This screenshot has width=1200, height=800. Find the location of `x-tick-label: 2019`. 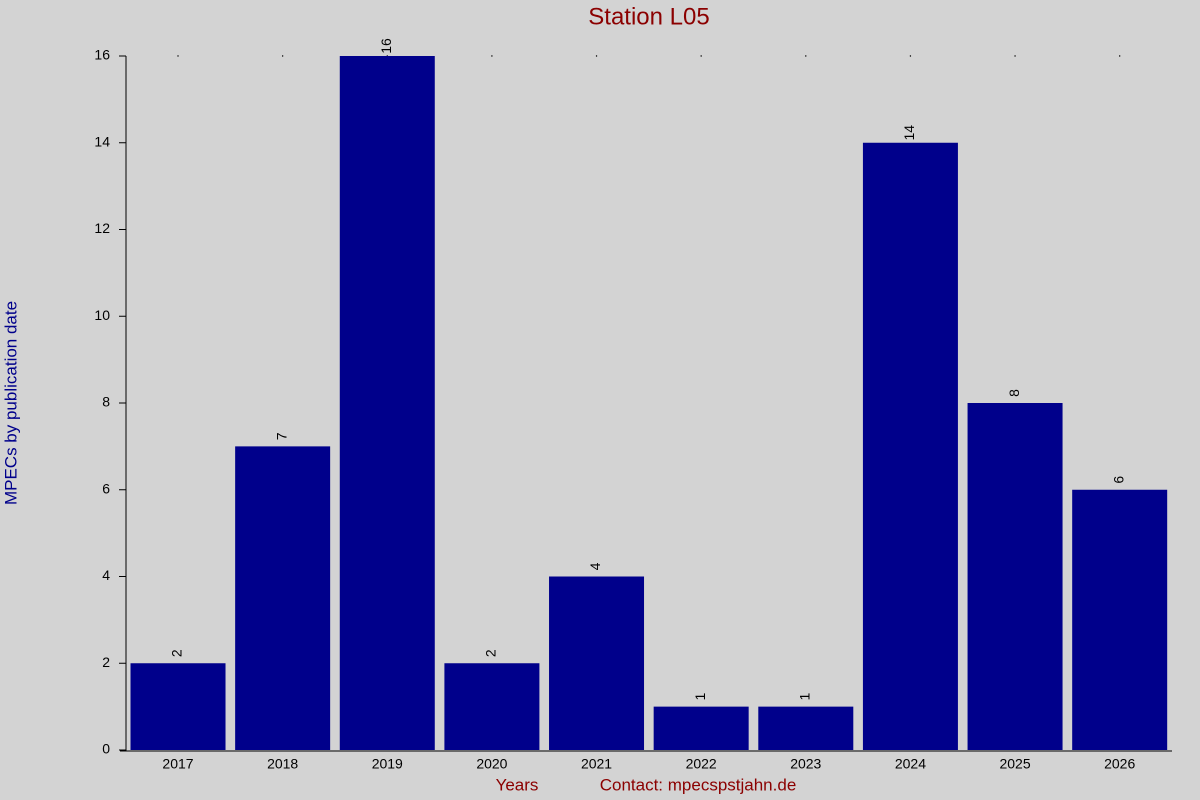

x-tick-label: 2019 is located at coordinates (387, 764).